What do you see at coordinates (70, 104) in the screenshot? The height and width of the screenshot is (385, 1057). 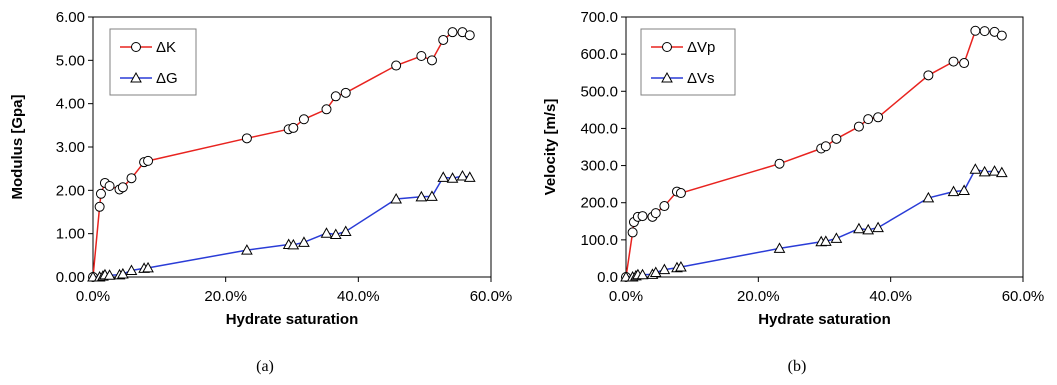 I see `y-tick-label: 4.00` at bounding box center [70, 104].